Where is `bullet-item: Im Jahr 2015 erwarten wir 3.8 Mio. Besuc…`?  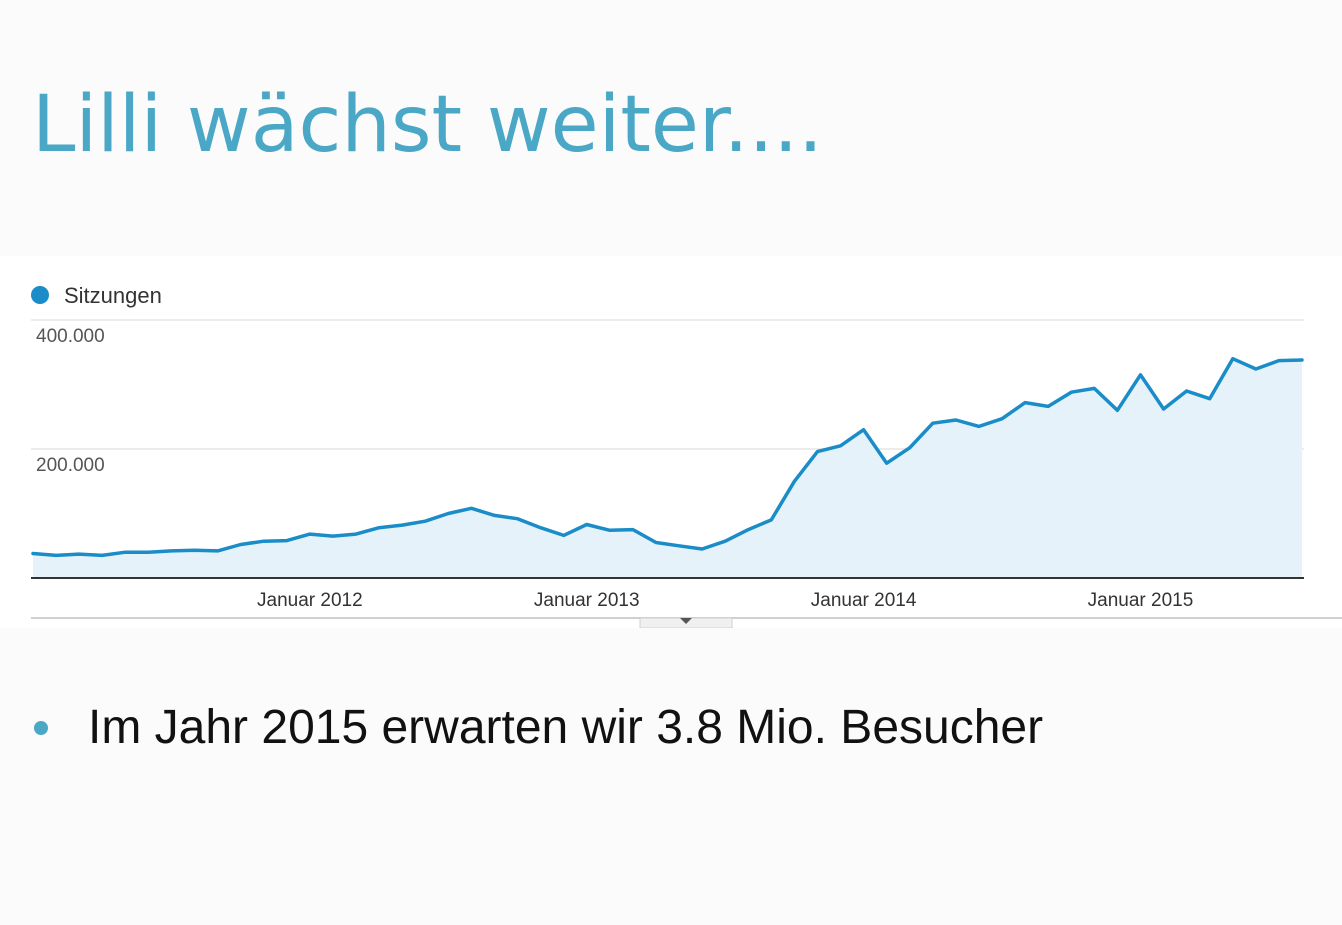 bullet-item: Im Jahr 2015 erwarten wir 3.8 Mio. Besuc… is located at coordinates (538, 727).